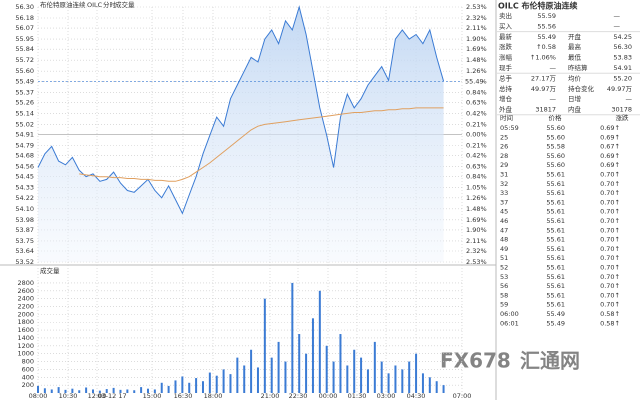  Describe the element at coordinates (556, 117) in the screenshot. I see `trade-header: 价格` at that location.